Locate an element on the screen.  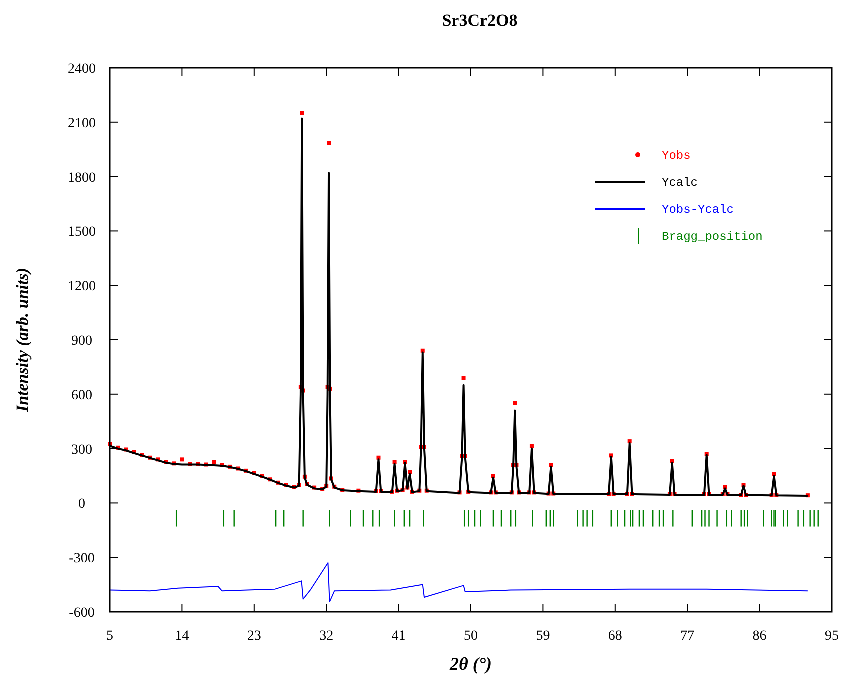
x-tick-label: 5 is located at coordinates (110, 636).